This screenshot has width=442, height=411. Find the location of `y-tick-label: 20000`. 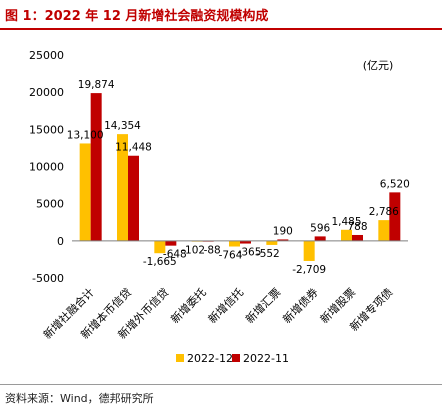

y-tick-label: 20000 is located at coordinates (46, 92).